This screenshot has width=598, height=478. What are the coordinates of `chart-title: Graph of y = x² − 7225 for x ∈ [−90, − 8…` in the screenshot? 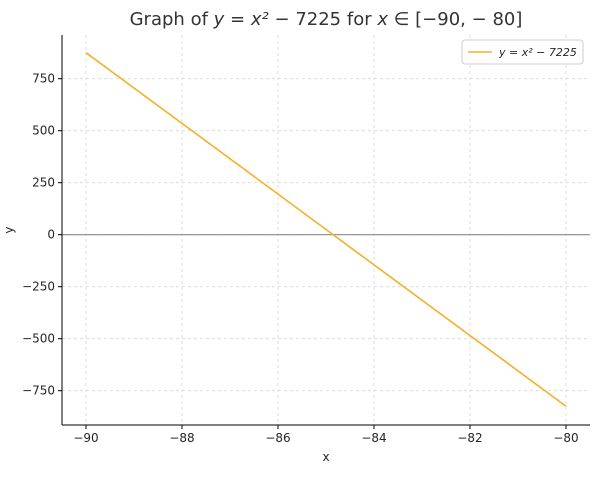 It's located at (326, 19).